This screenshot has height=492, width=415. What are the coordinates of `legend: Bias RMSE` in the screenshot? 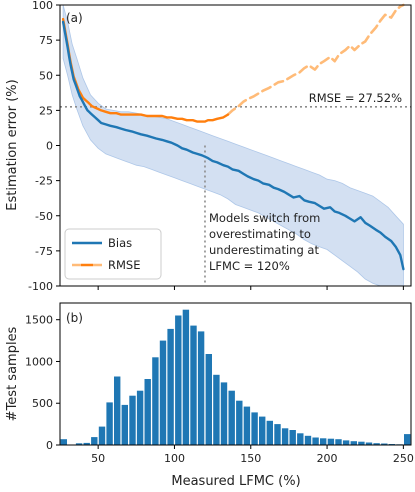 It's located at (113, 254).